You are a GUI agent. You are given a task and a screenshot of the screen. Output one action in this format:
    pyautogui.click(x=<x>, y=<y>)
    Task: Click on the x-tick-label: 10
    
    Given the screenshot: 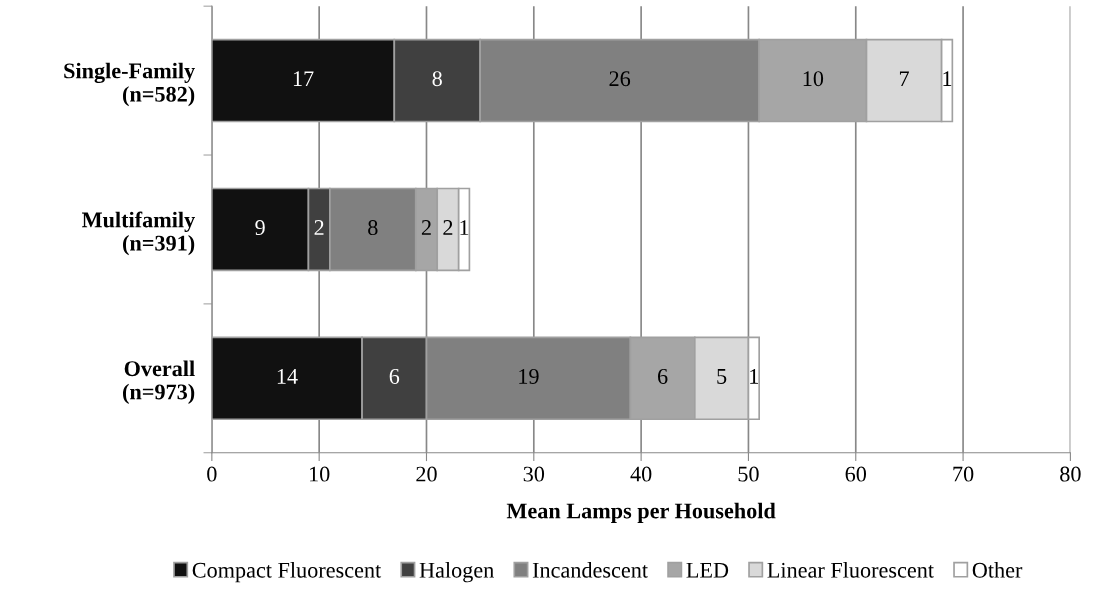 What is the action you would take?
    pyautogui.click(x=320, y=474)
    